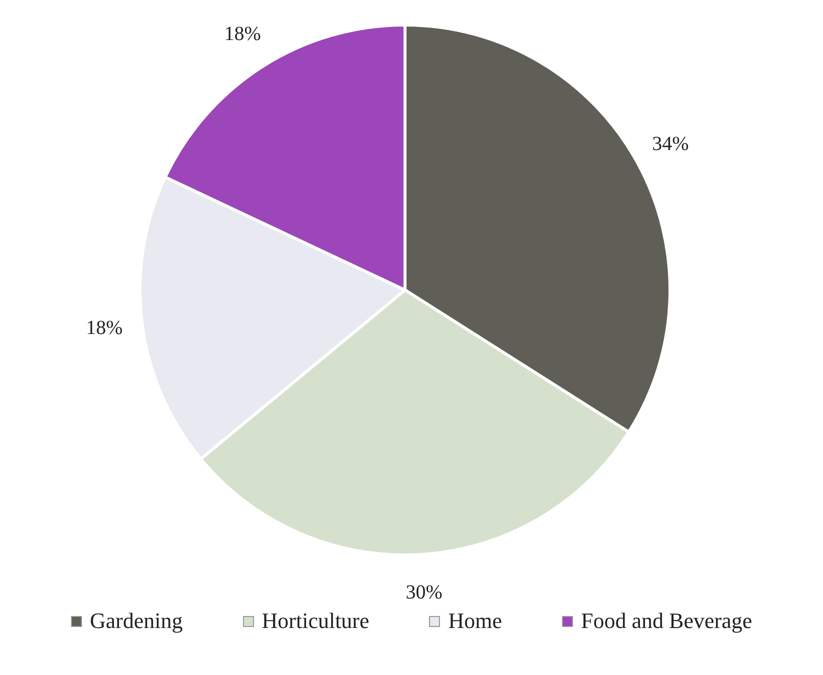  What do you see at coordinates (315, 621) in the screenshot?
I see `legend-label: Horticulture` at bounding box center [315, 621].